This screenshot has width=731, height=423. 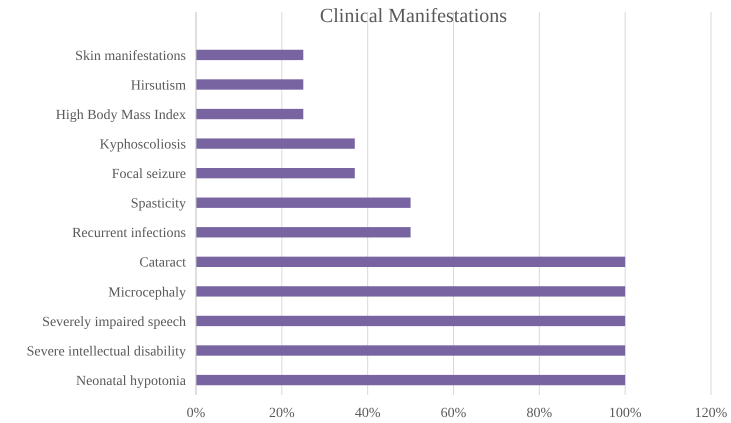 I want to click on x-tick-label: 80%, so click(x=539, y=413).